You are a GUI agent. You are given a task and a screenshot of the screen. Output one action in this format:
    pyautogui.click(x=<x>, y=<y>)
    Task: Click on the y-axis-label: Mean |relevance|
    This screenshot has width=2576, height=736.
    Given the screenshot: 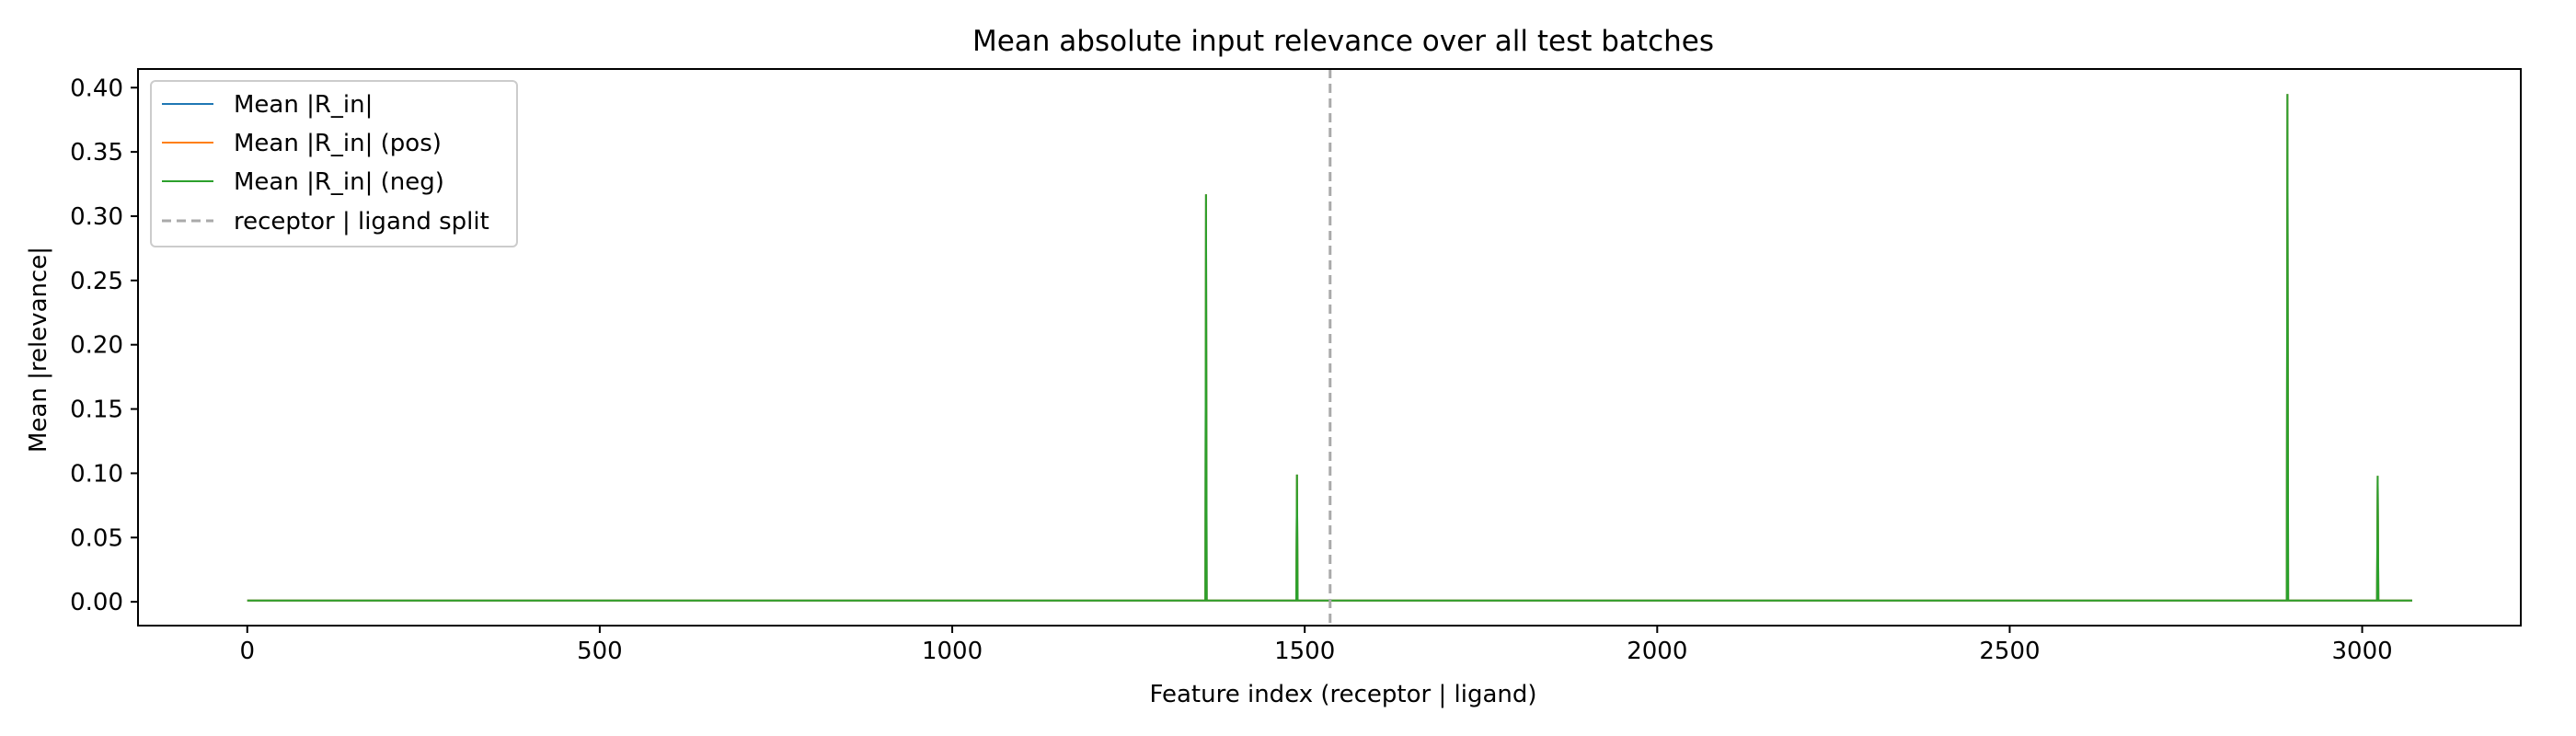 What is the action you would take?
    pyautogui.click(x=38, y=350)
    